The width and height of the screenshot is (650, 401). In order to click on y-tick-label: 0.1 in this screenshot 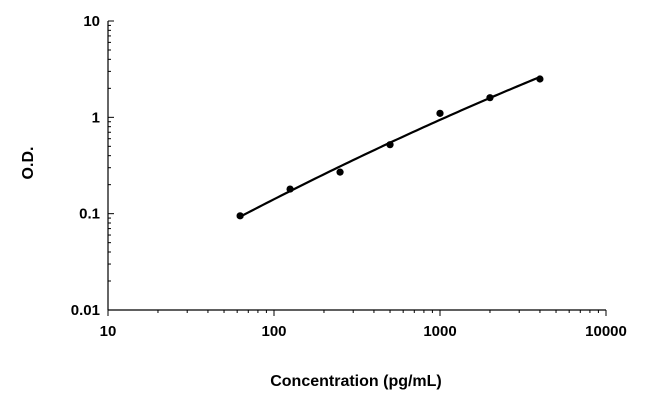, I will do `click(89, 214)`.